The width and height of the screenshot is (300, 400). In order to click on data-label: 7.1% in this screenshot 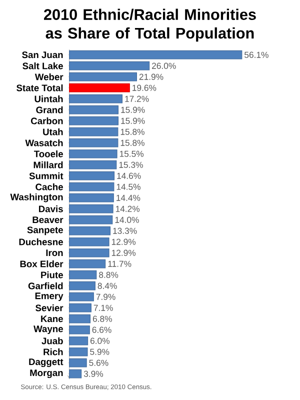, I will do `click(103, 307)`.